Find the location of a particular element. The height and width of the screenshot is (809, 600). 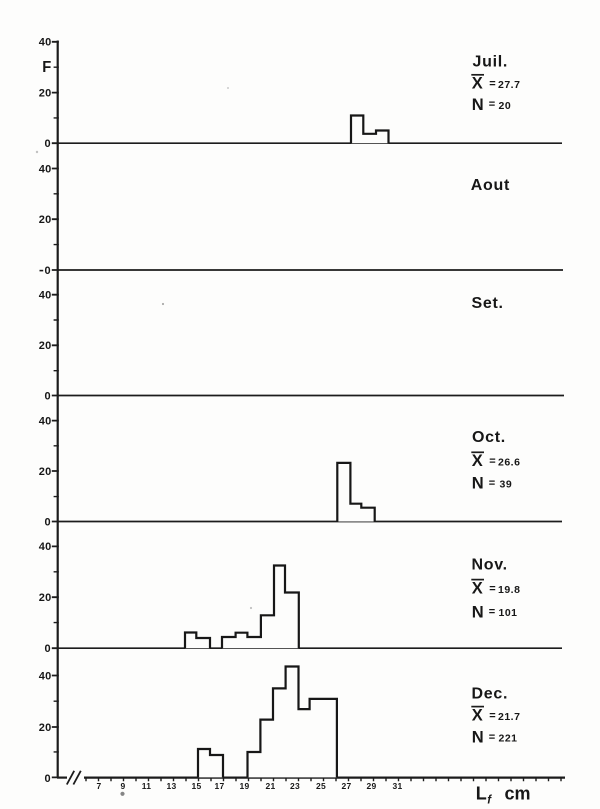

svg-text: 7 is located at coordinates (98, 786).